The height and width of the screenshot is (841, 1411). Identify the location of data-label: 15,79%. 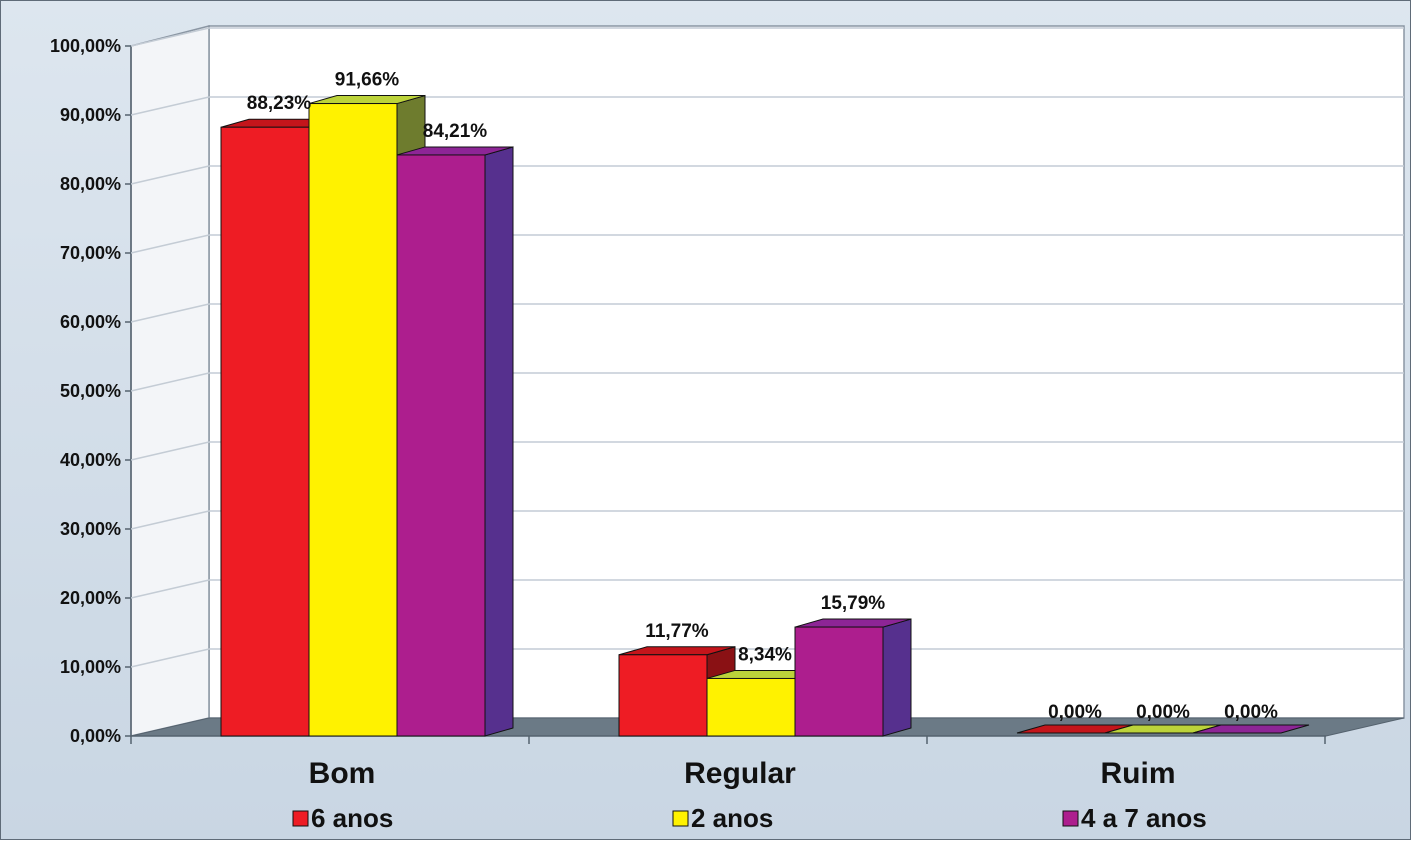
(853, 603).